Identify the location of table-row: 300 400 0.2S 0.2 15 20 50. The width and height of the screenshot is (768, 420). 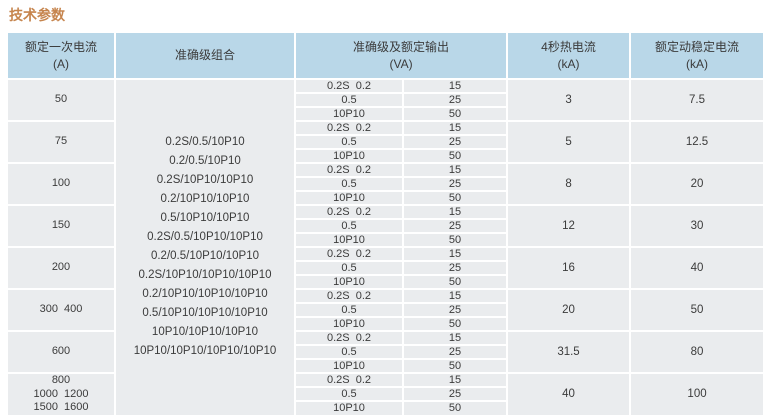
(386, 310).